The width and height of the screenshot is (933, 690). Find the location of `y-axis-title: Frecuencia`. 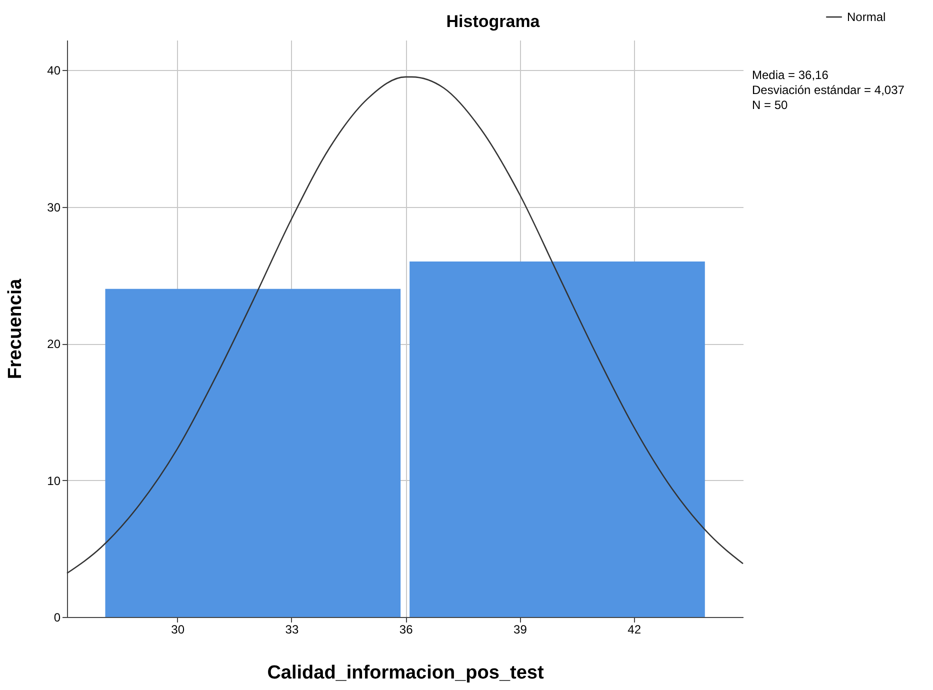

y-axis-title: Frecuencia is located at coordinates (15, 329).